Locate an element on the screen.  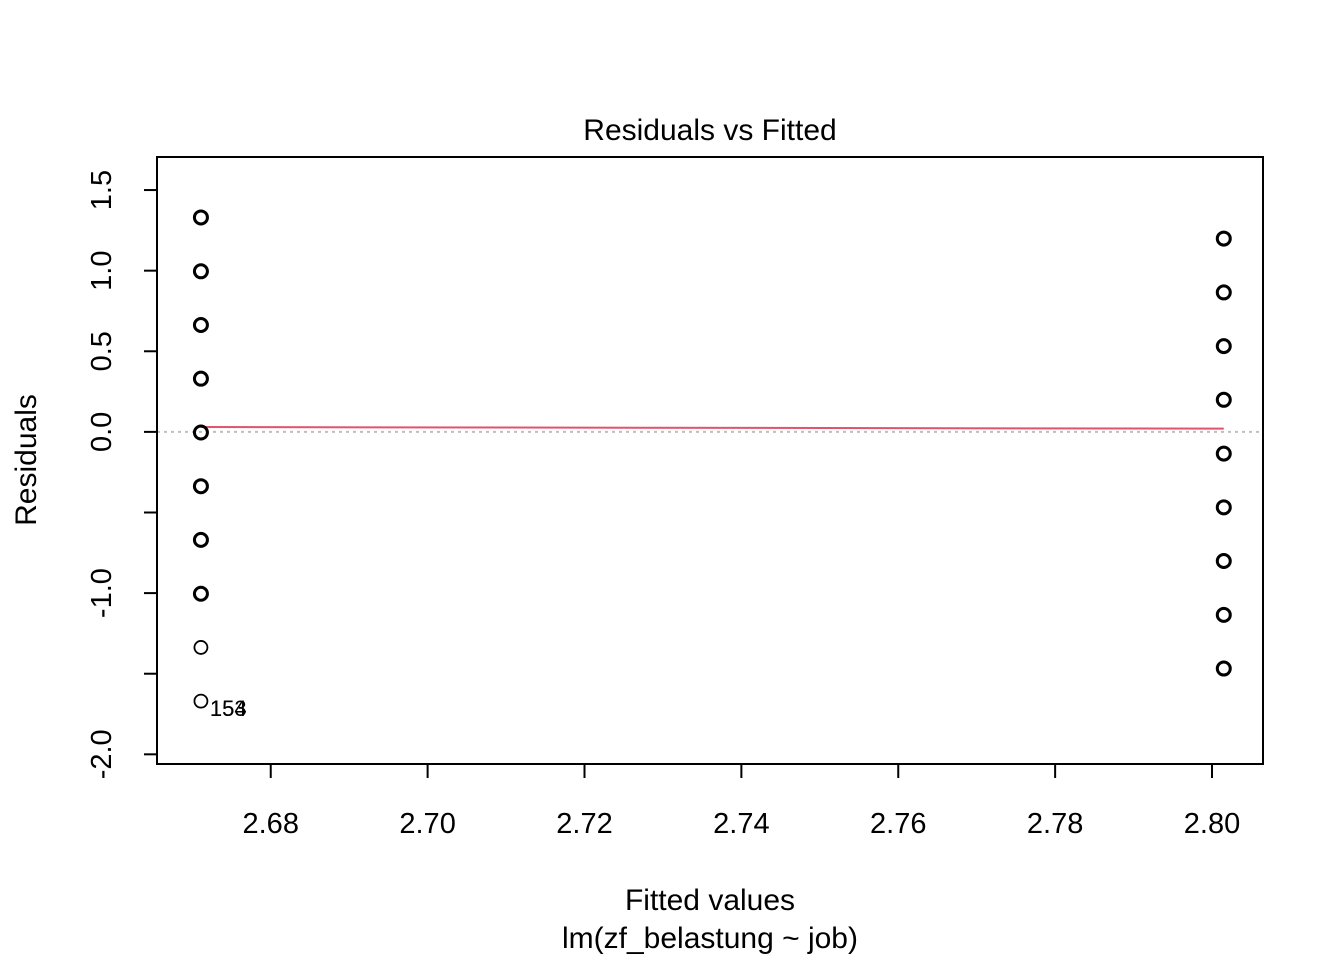
y-tick-label: 0.5 is located at coordinates (102, 351).